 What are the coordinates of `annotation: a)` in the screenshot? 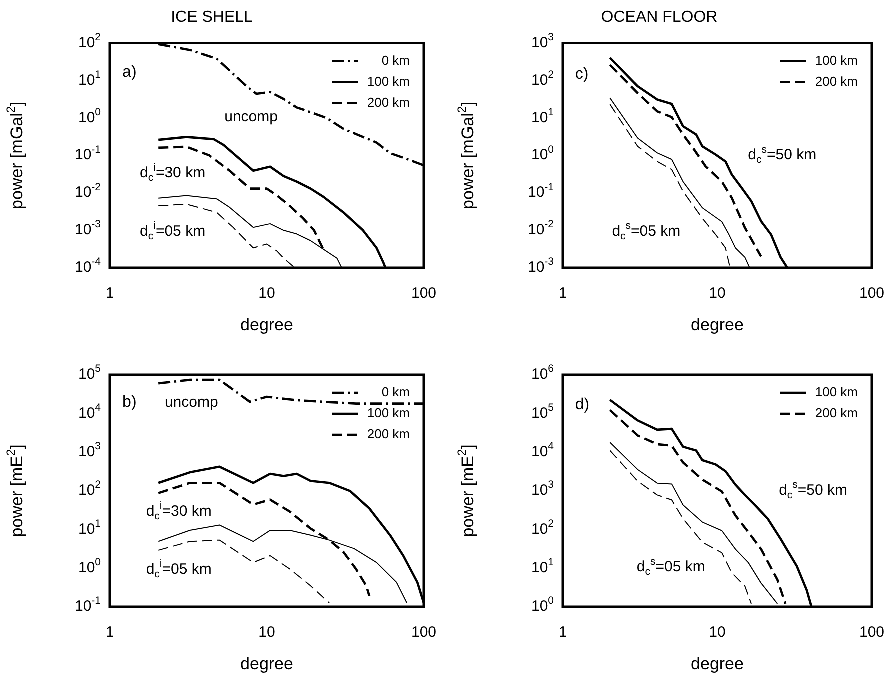 It's located at (129, 72).